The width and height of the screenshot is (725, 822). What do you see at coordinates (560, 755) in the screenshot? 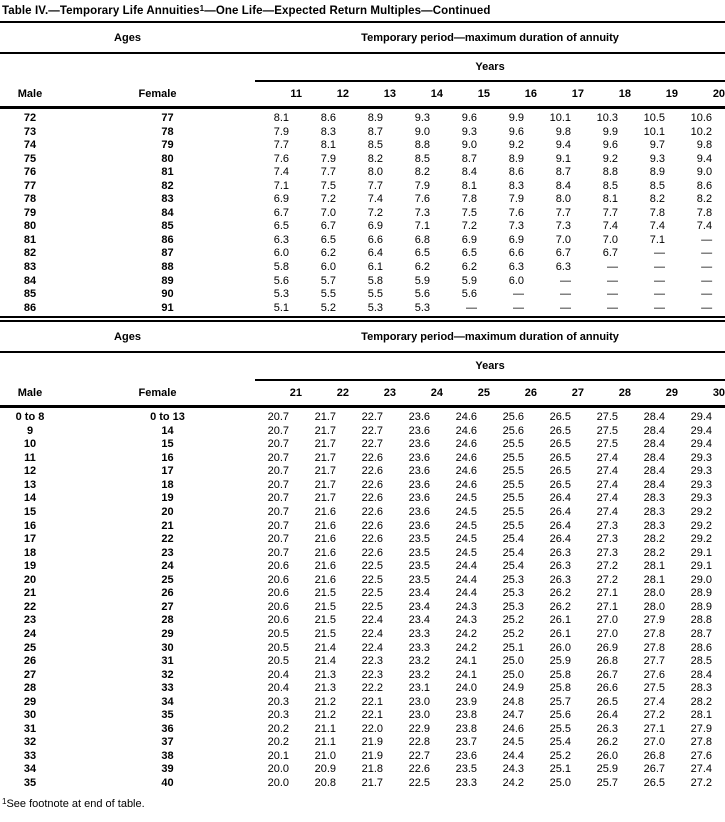
I see `multiple-value-cell: 25.2` at bounding box center [560, 755].